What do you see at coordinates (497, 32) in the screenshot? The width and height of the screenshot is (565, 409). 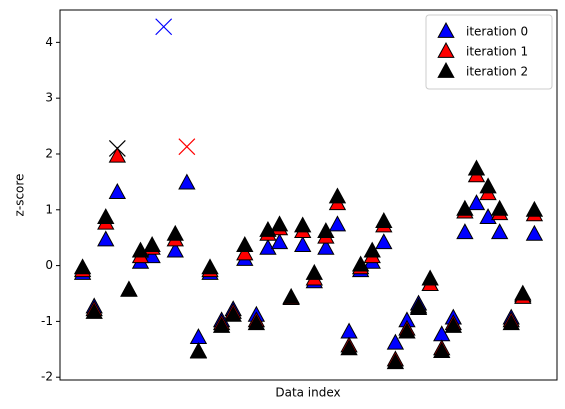 I see `legend-label: iteration 0` at bounding box center [497, 32].